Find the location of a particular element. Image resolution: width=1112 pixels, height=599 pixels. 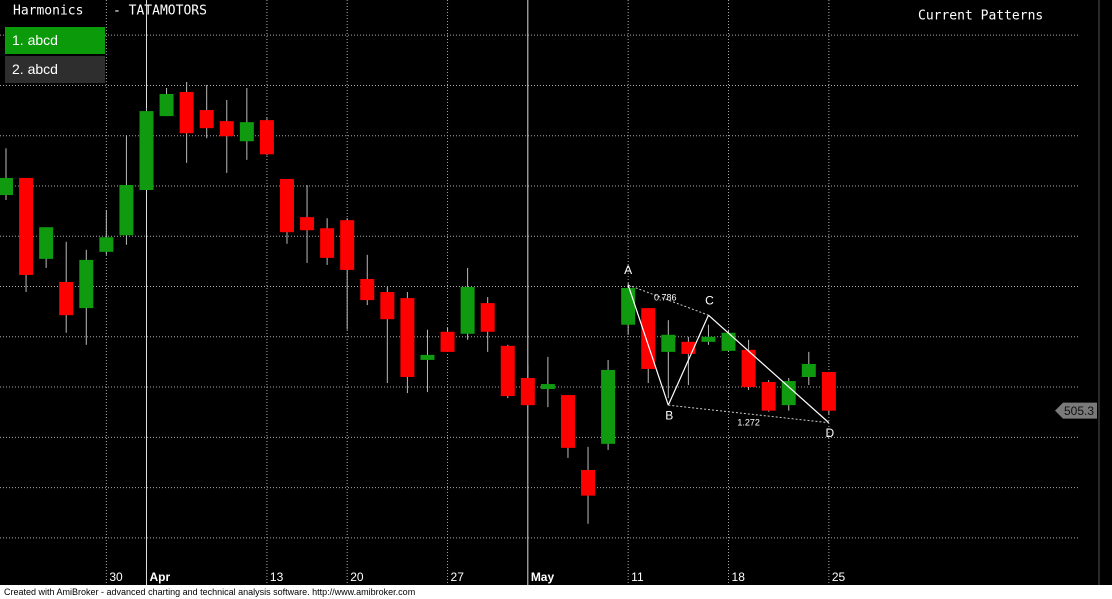

pattern-ratio-line is located at coordinates (748, 414).